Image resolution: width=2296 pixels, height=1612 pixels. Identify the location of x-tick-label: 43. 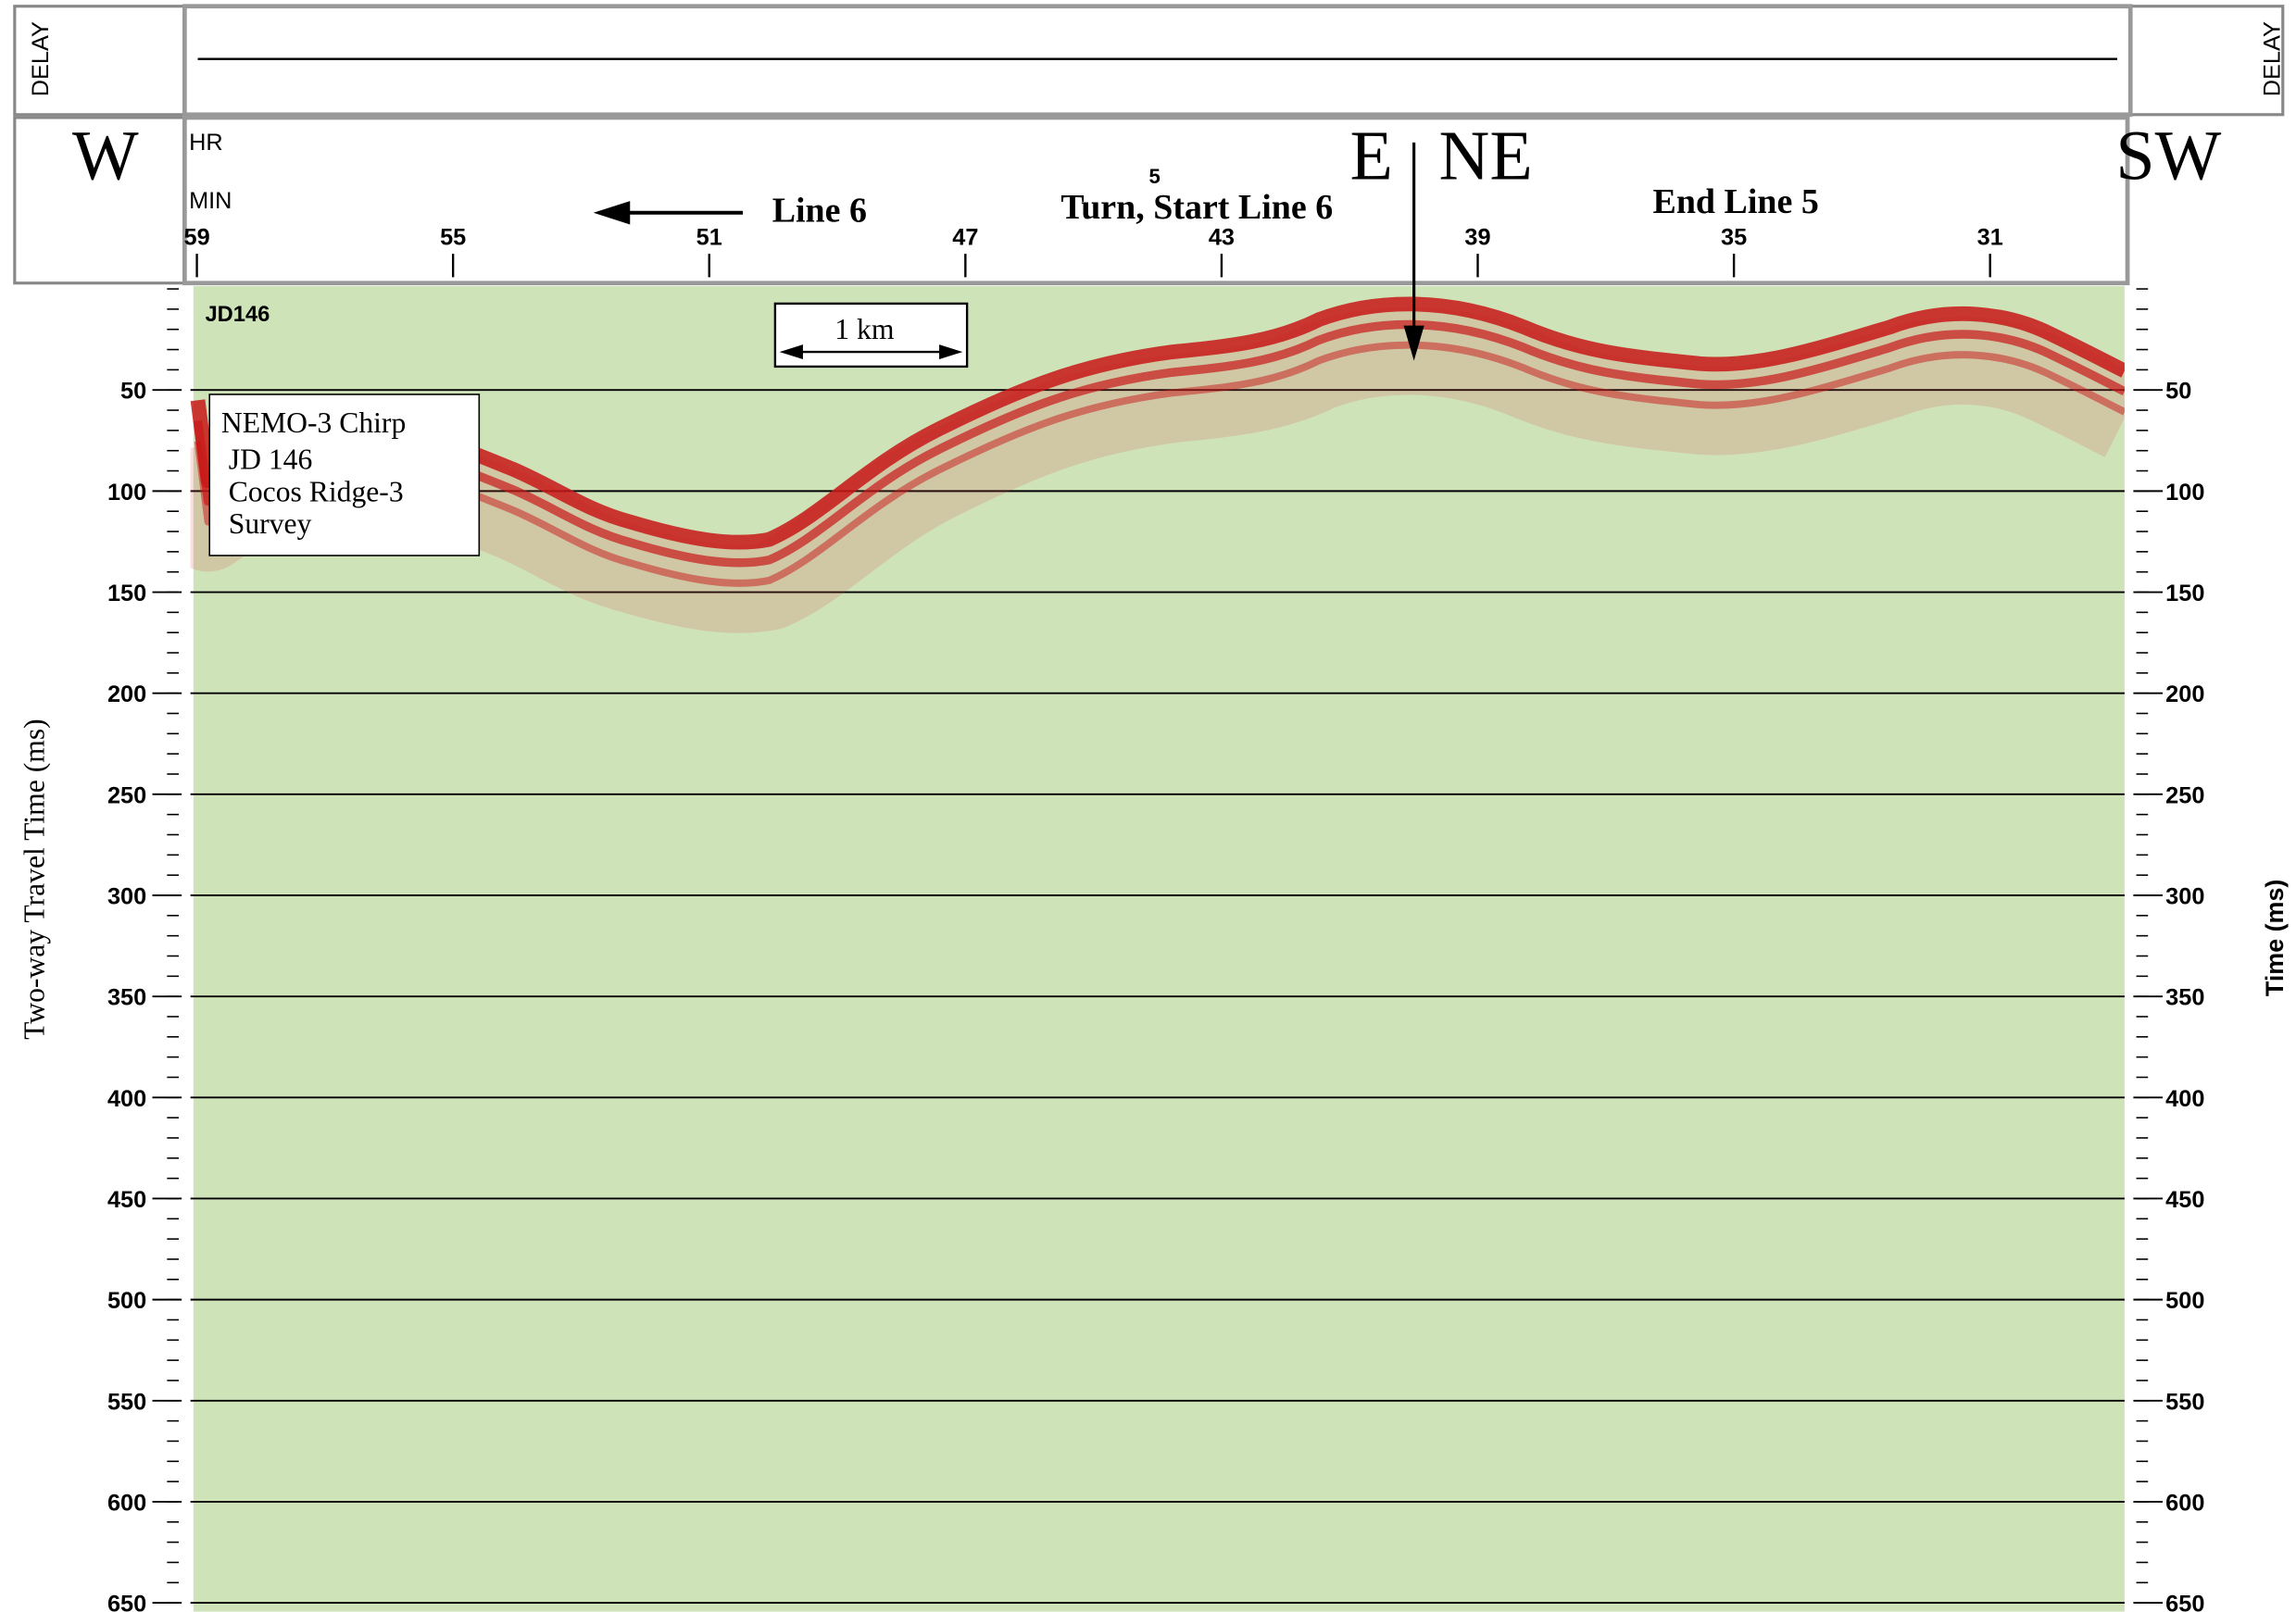
(1222, 238).